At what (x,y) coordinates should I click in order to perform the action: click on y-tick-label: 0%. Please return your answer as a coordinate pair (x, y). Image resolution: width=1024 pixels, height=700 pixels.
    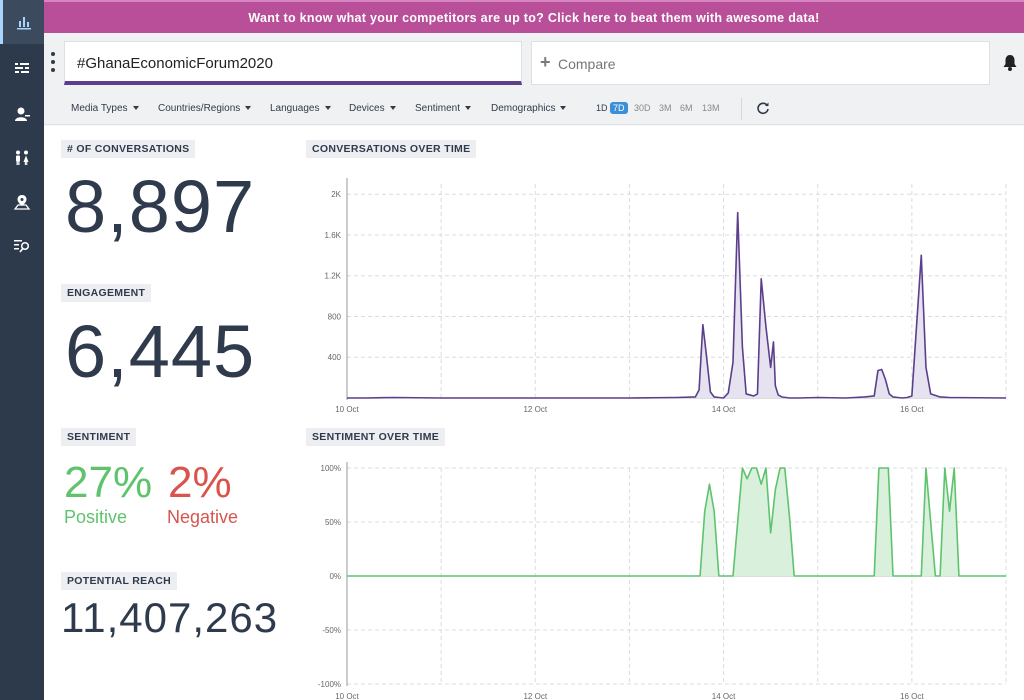
    Looking at the image, I should click on (335, 576).